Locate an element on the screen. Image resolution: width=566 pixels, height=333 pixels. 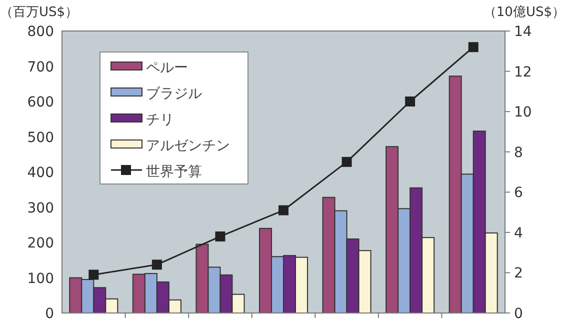
y2-tick-label: 8 is located at coordinates (518, 152).